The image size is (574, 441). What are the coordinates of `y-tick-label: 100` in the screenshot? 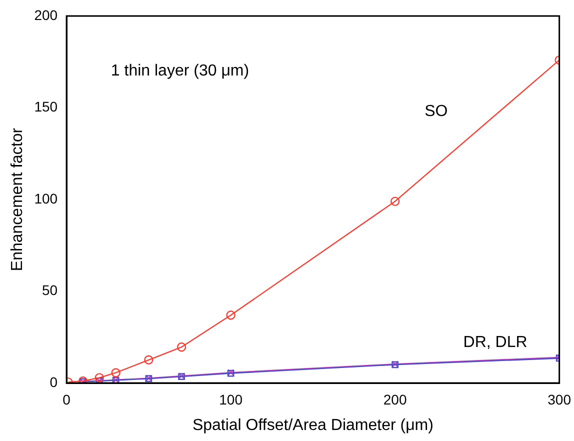 It's located at (46, 198).